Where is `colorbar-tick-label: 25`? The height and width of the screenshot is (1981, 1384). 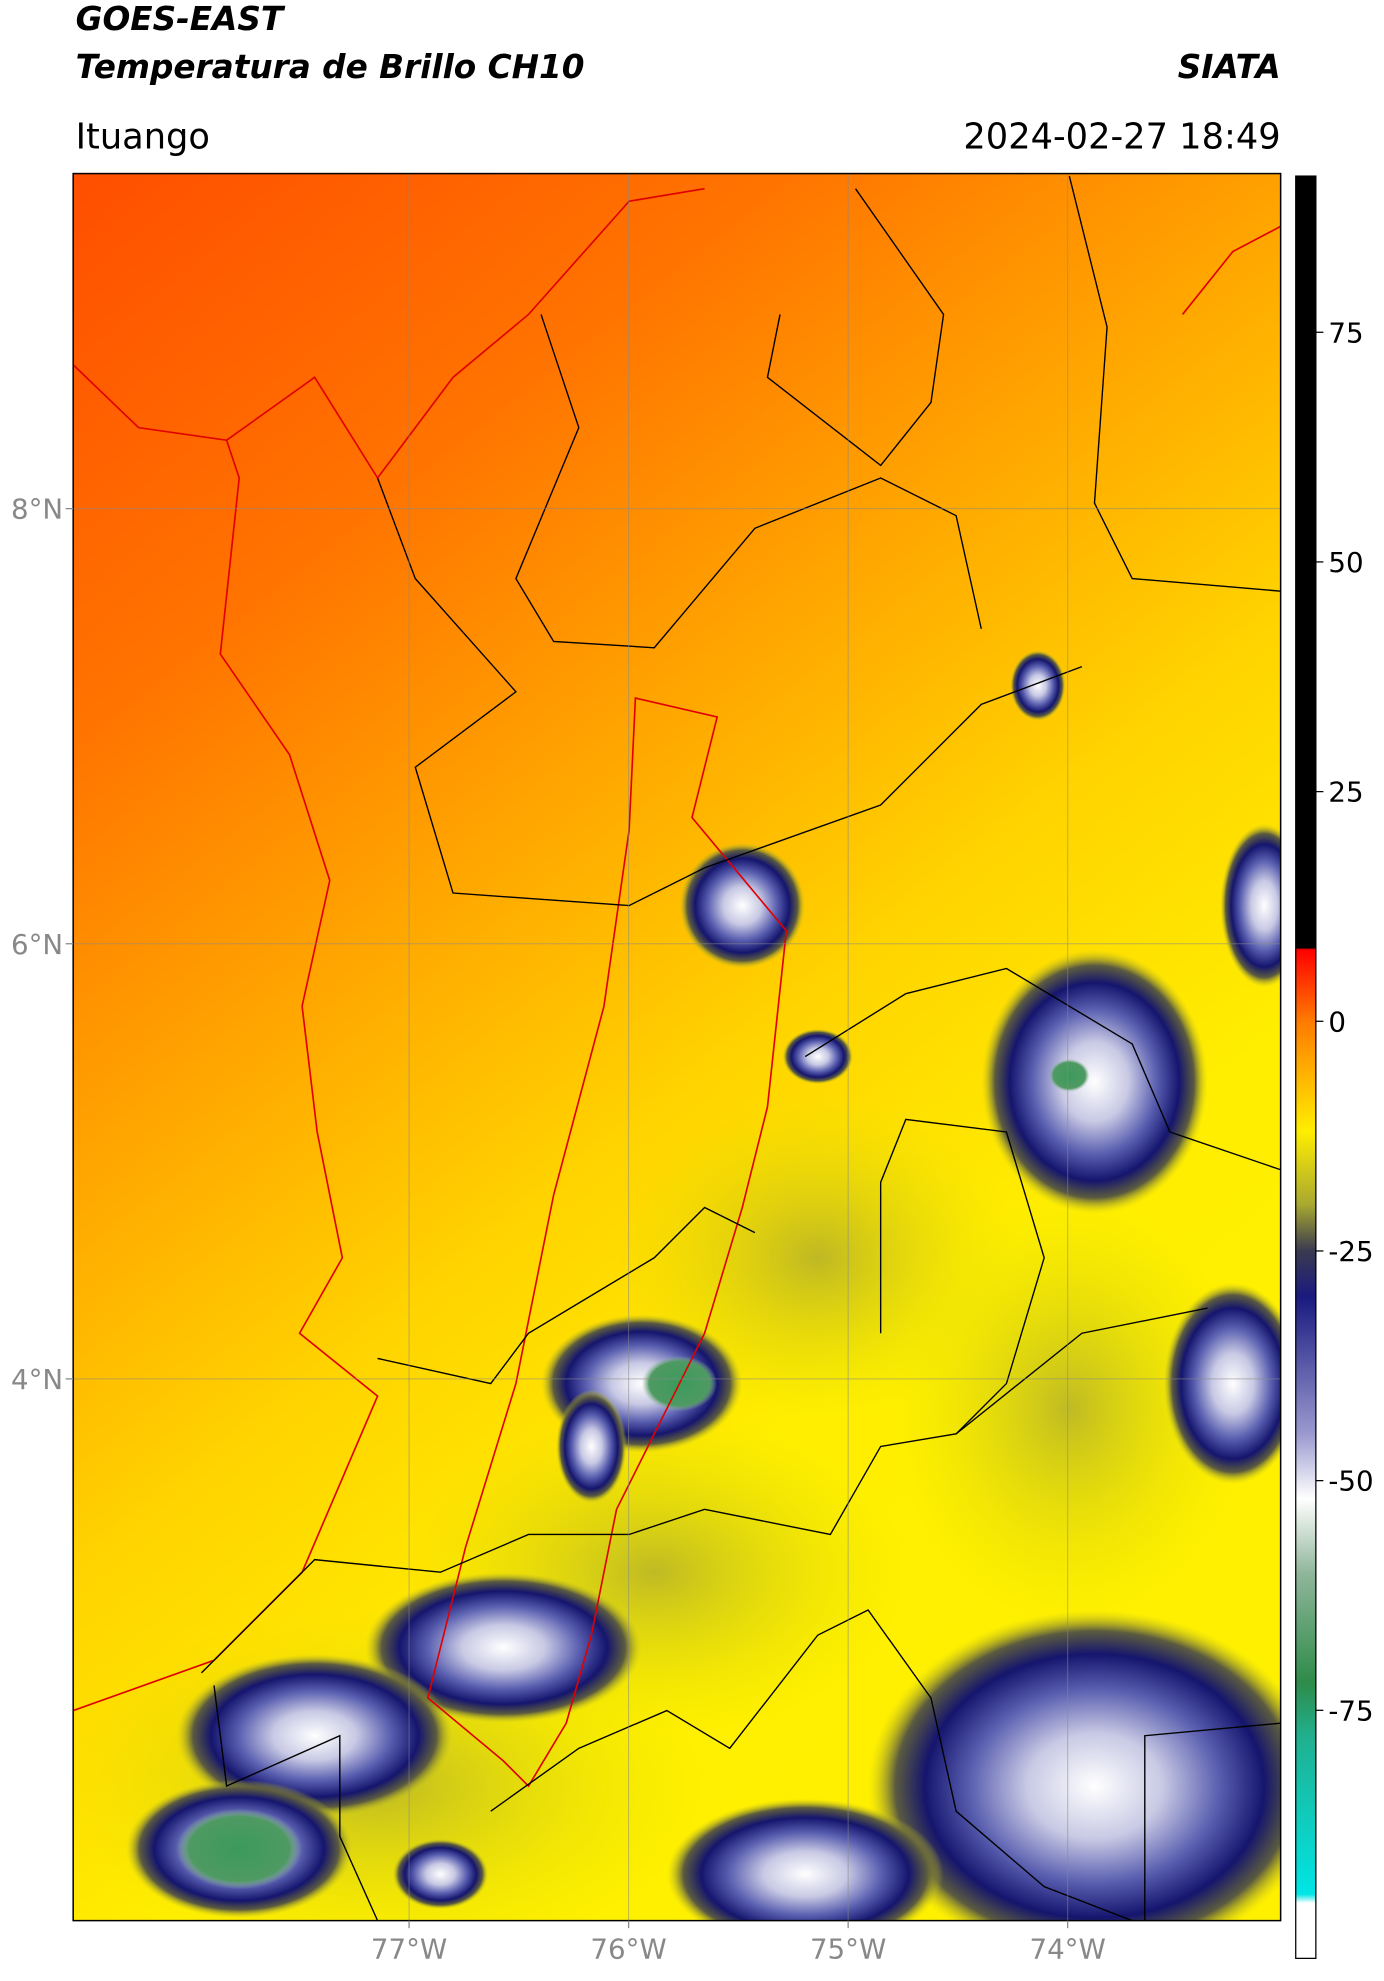 colorbar-tick-label: 25 is located at coordinates (1345, 792).